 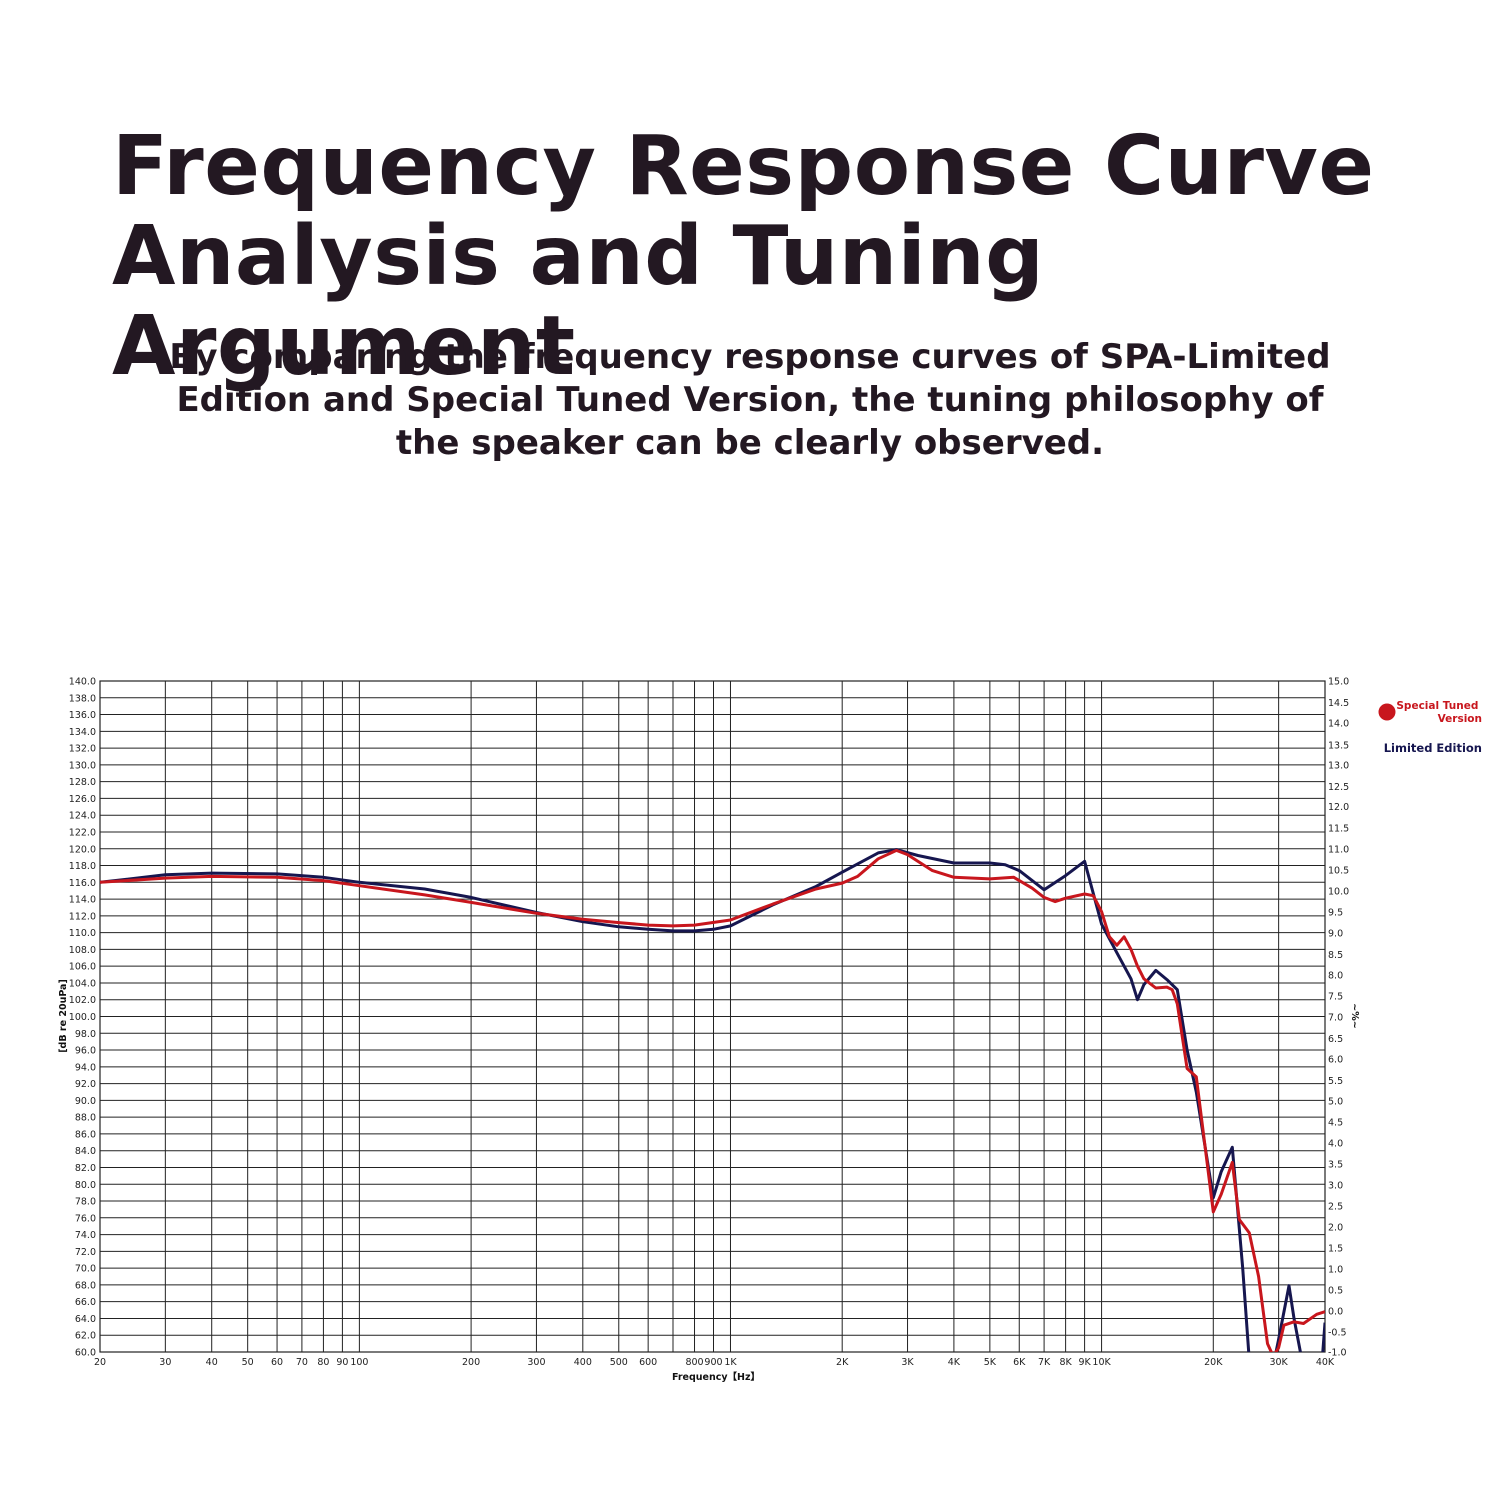 What do you see at coordinates (302, 1362) in the screenshot?
I see `x-tick-label: 70` at bounding box center [302, 1362].